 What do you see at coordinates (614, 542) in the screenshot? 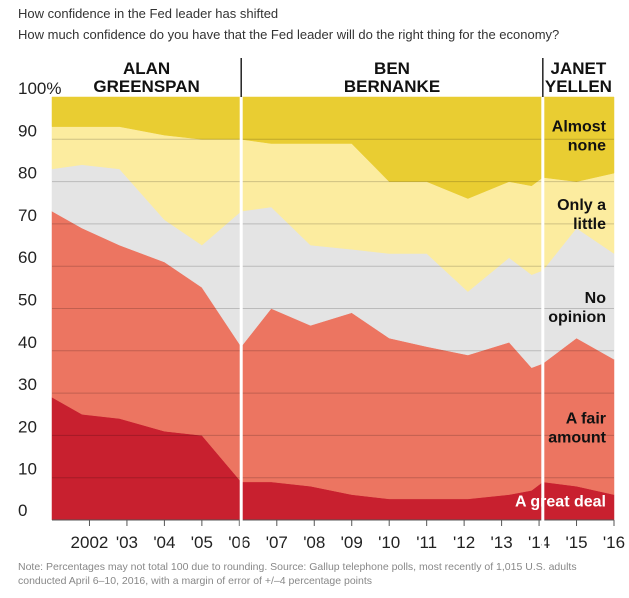
I see `x-tick-label: '16` at bounding box center [614, 542].